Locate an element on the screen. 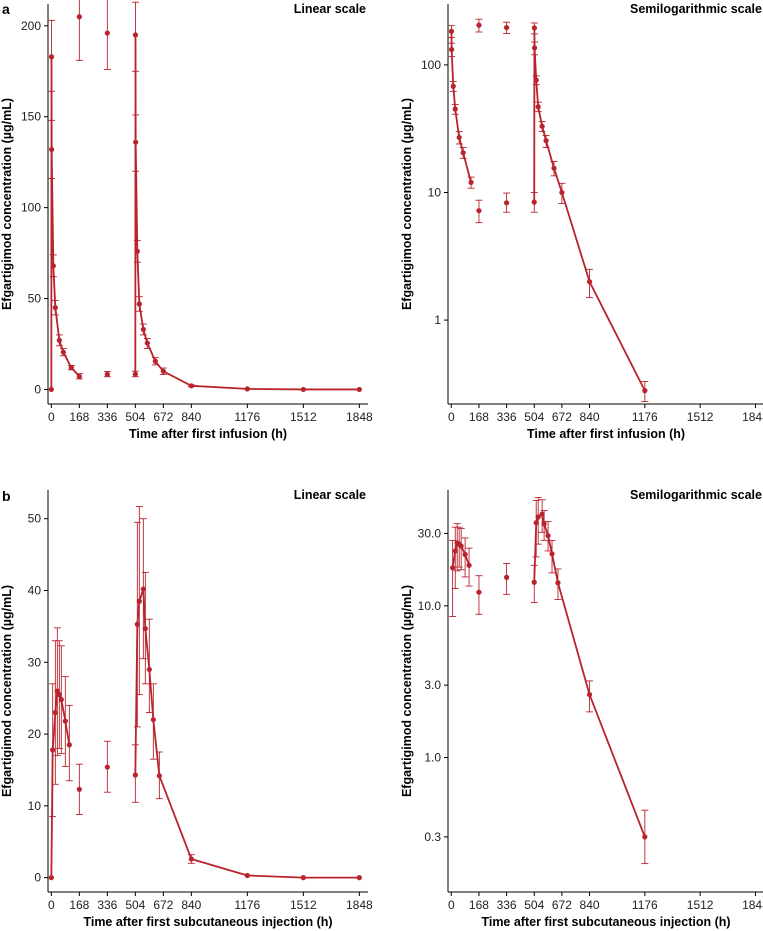  chart-a-linear-x-tick-label: 336 is located at coordinates (107, 417).